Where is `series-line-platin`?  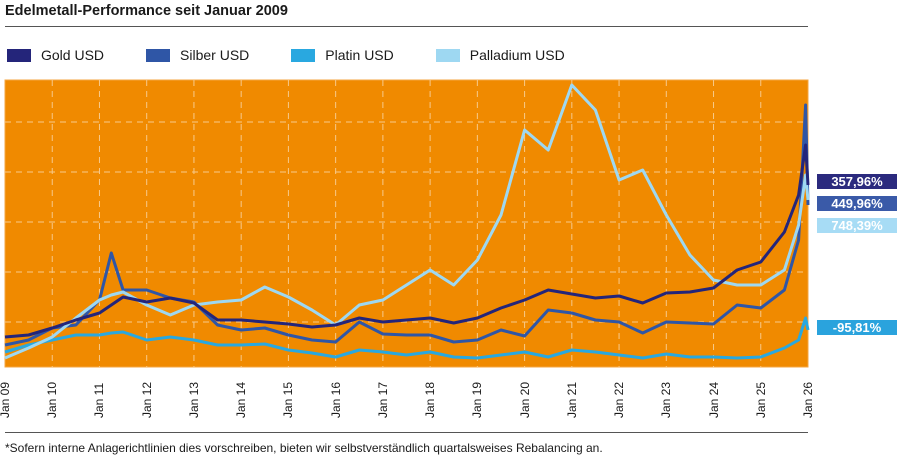 series-line-platin is located at coordinates (407, 338).